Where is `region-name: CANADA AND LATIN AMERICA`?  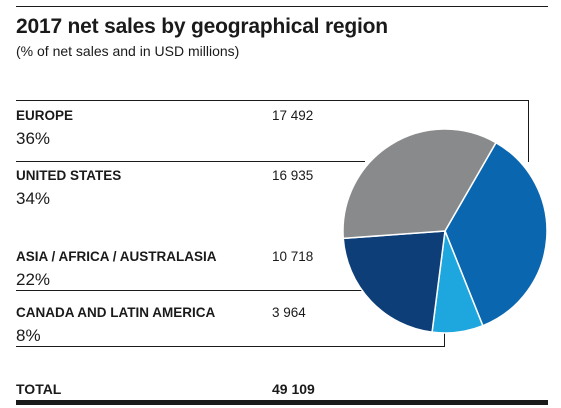 region-name: CANADA AND LATIN AMERICA is located at coordinates (116, 312).